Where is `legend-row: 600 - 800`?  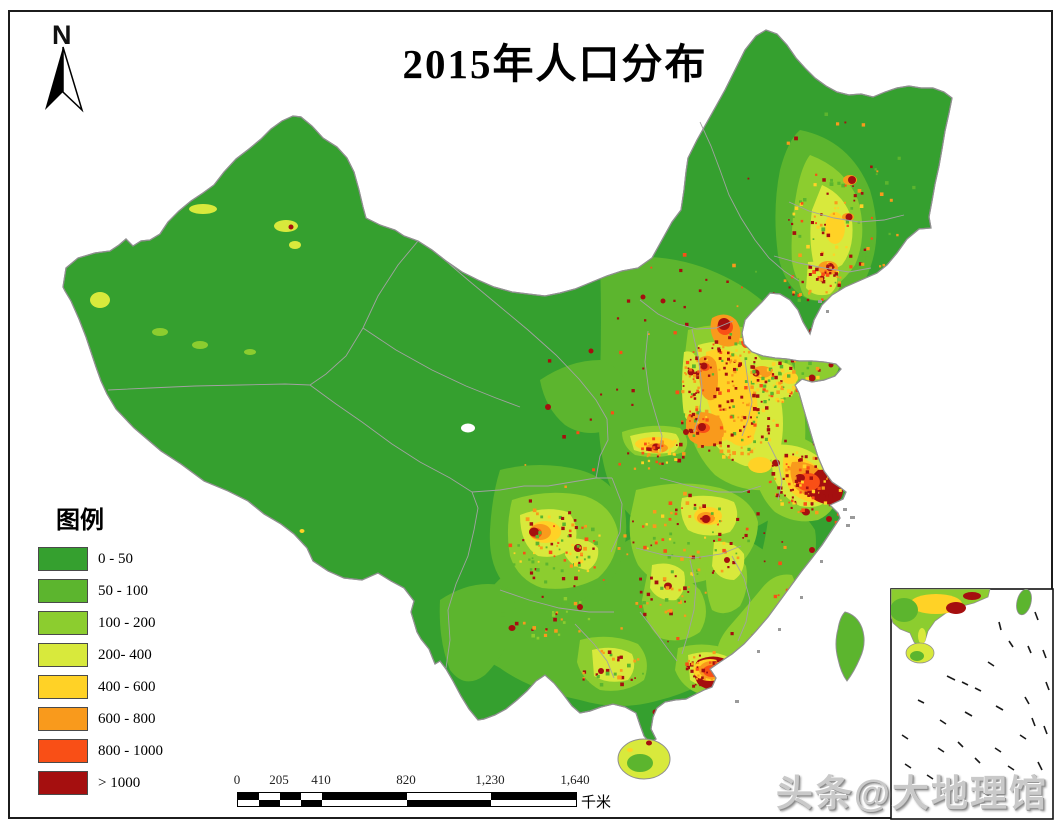 legend-row: 600 - 800 is located at coordinates (133, 719).